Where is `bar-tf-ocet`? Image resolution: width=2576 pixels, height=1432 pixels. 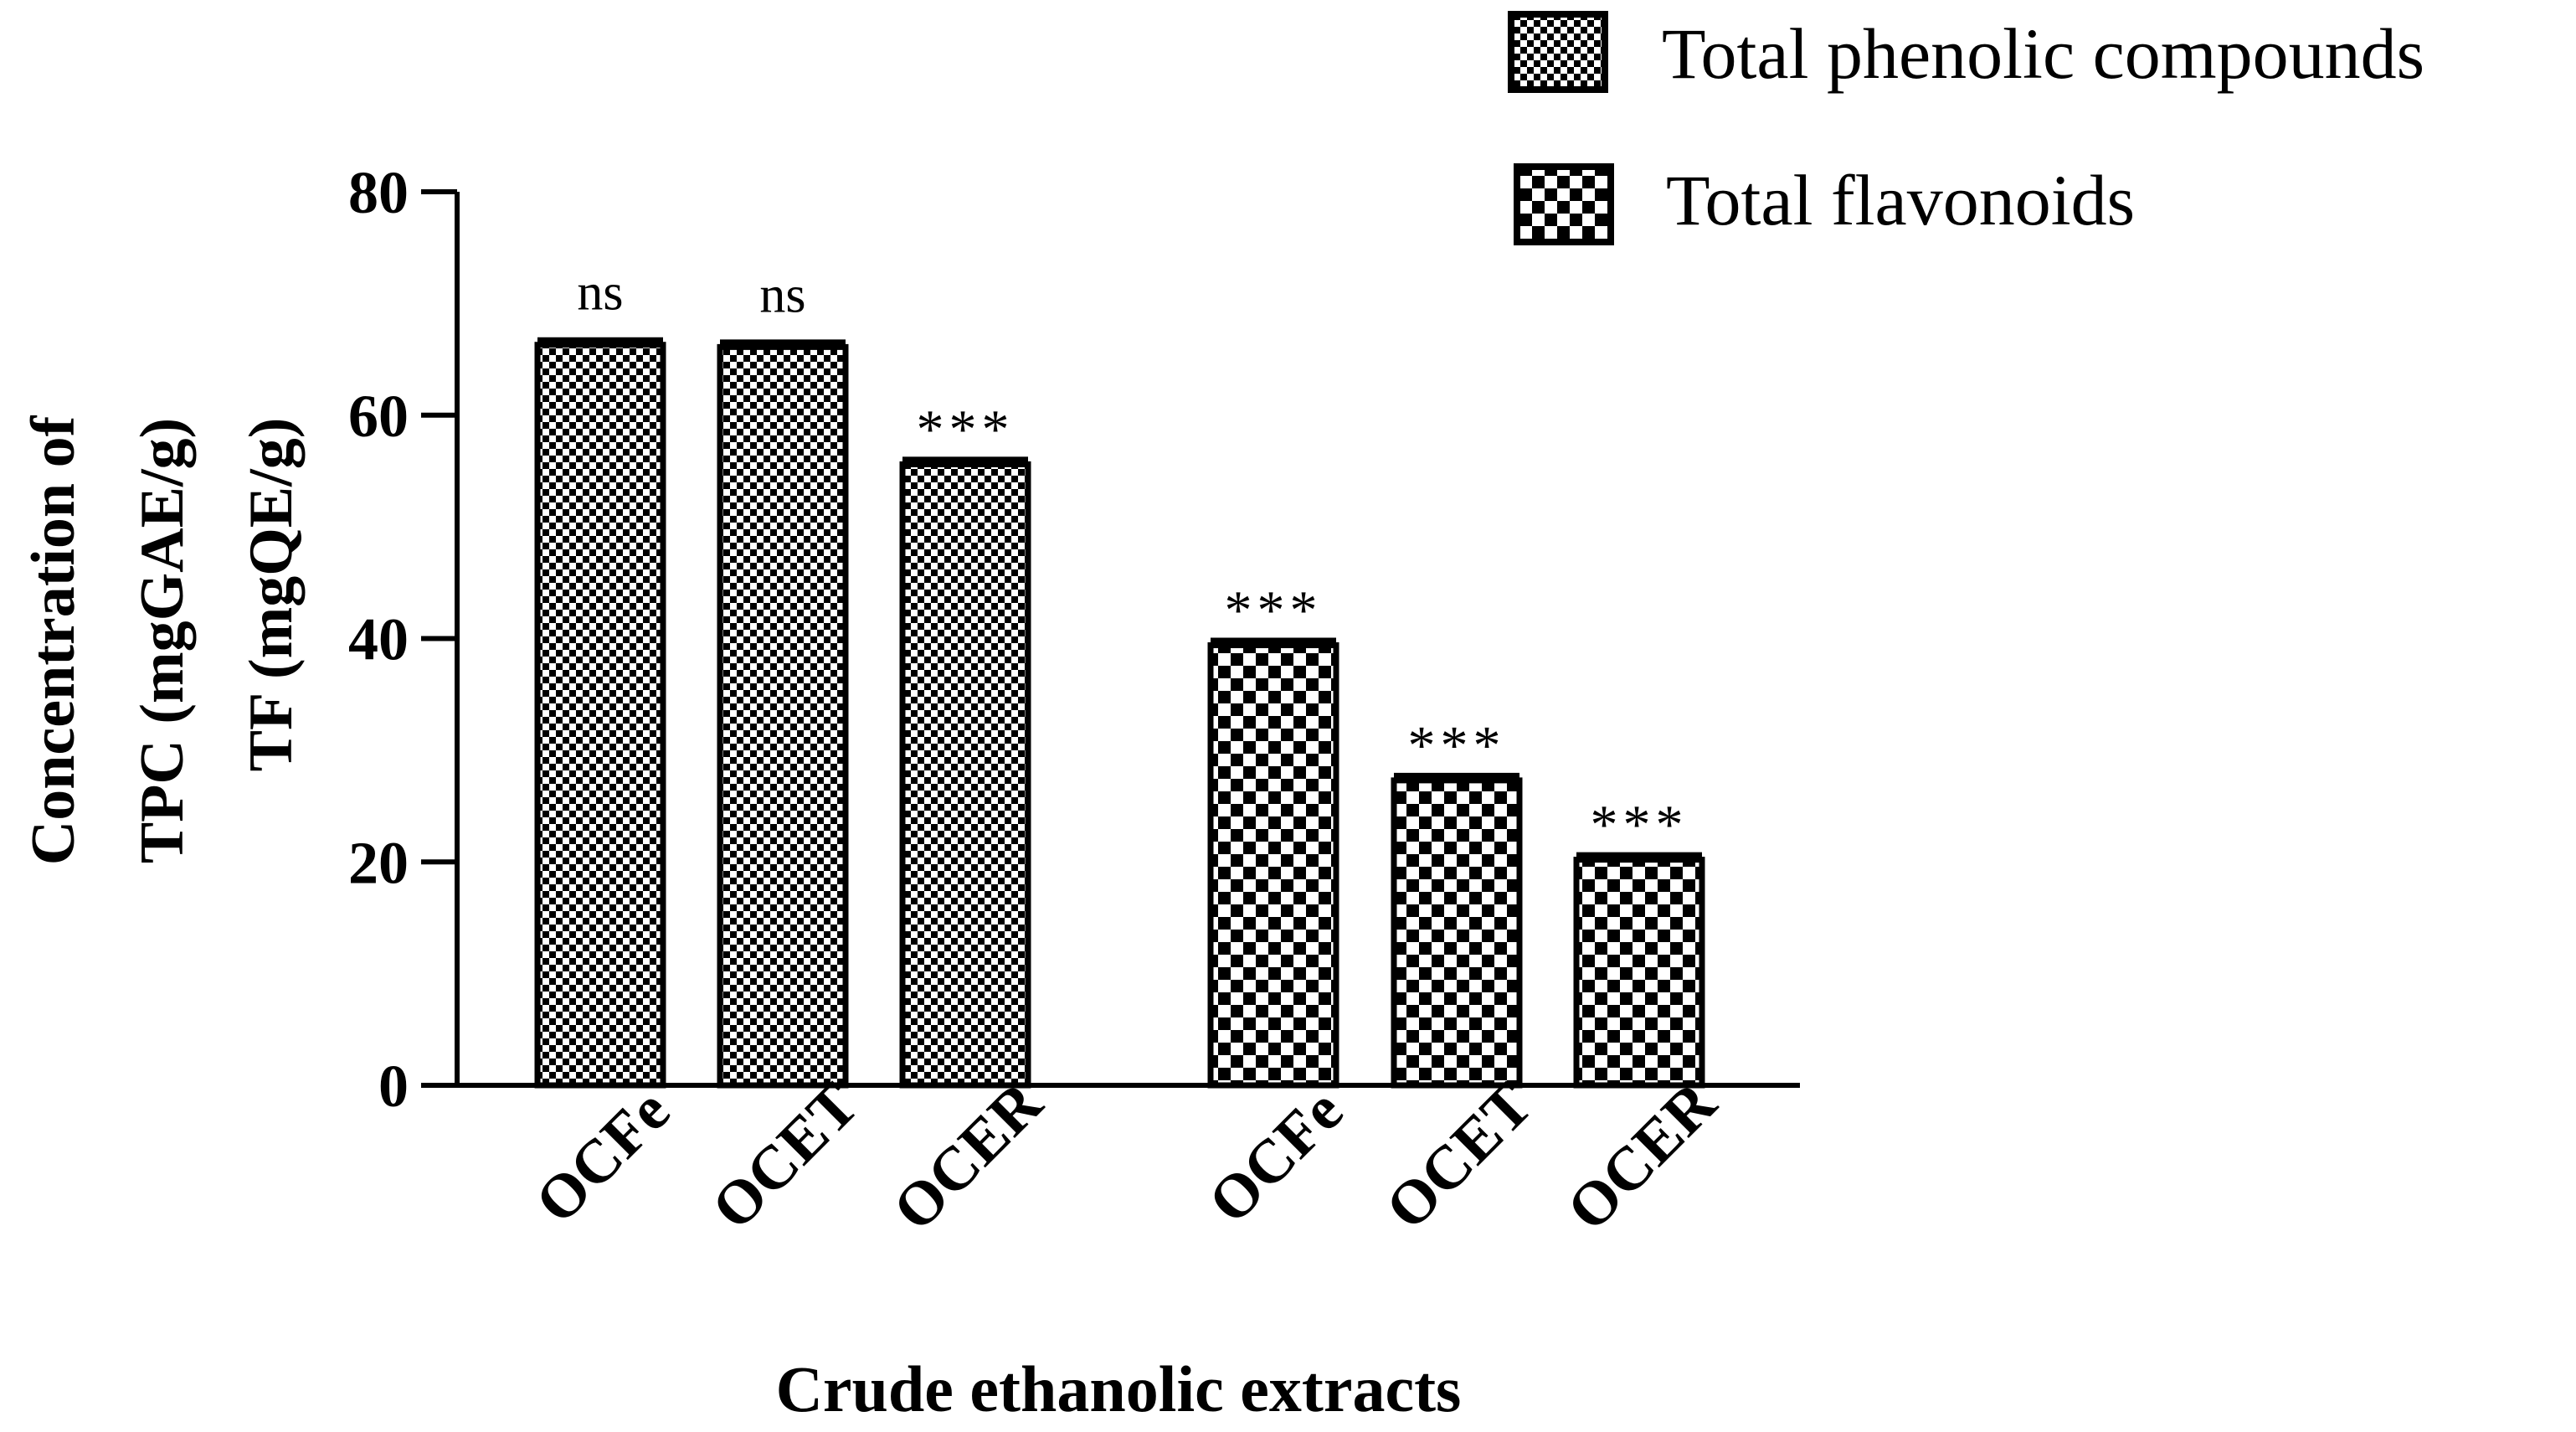 bar-tf-ocet is located at coordinates (1457, 933).